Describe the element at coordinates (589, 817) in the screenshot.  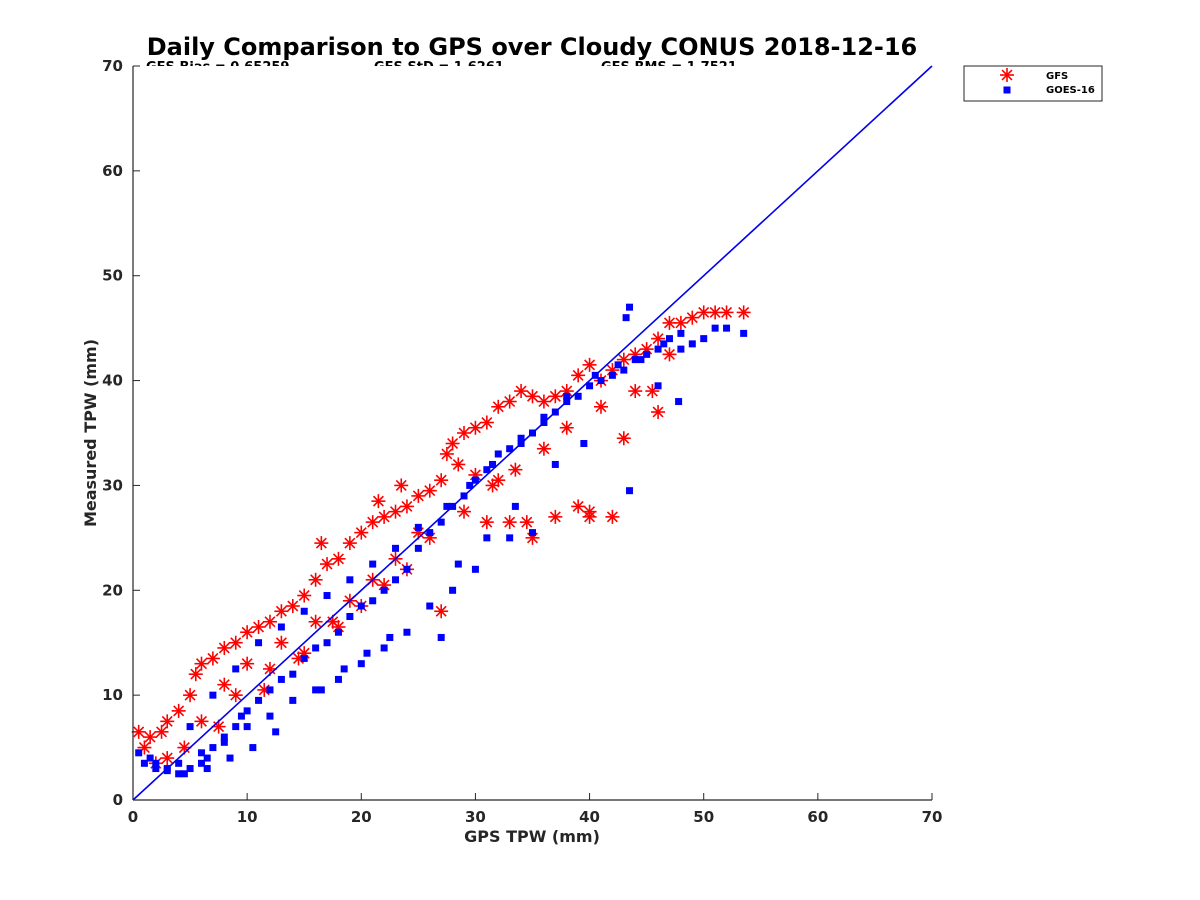
I see `x-tick-label: 40` at that location.